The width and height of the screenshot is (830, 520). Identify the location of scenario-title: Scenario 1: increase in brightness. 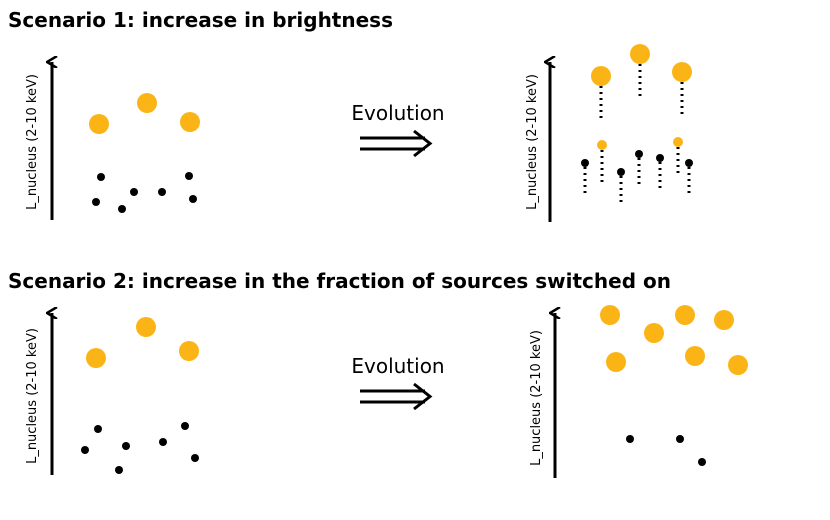
(200, 20).